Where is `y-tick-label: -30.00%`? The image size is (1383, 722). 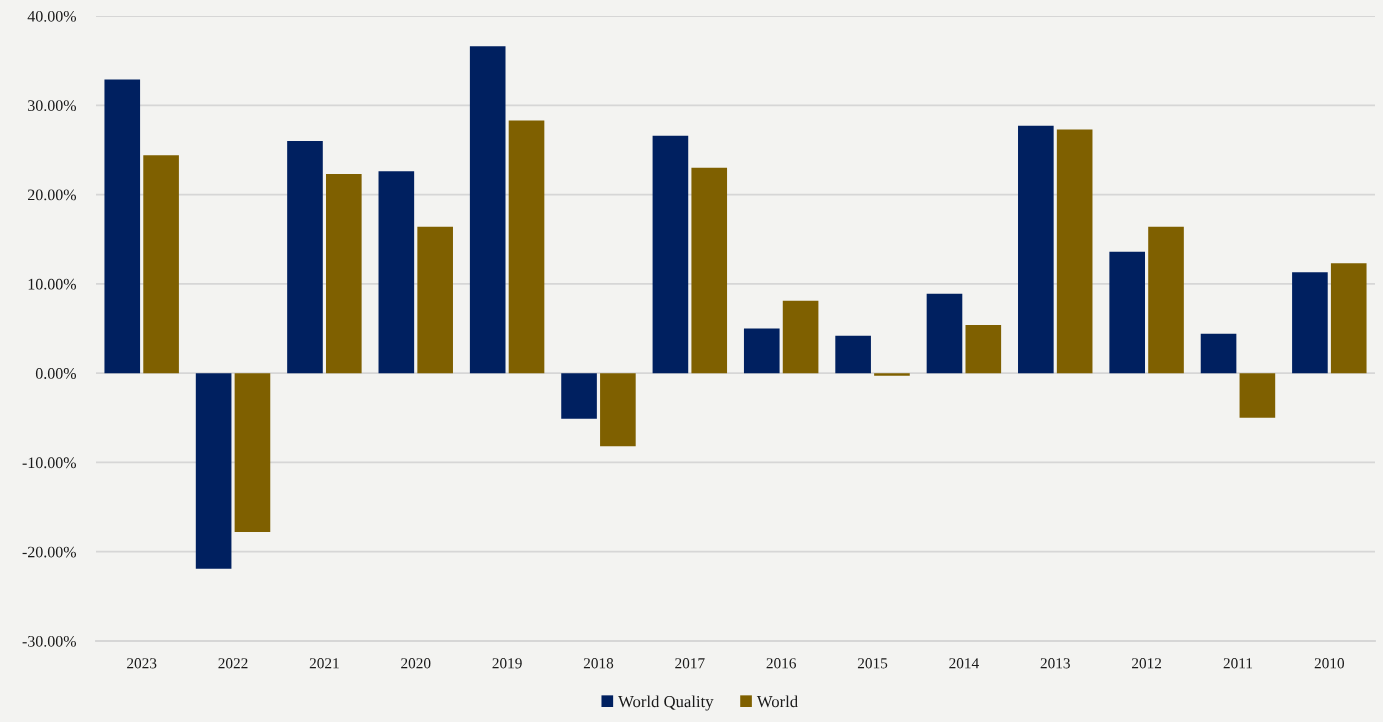
y-tick-label: -30.00% is located at coordinates (49, 641).